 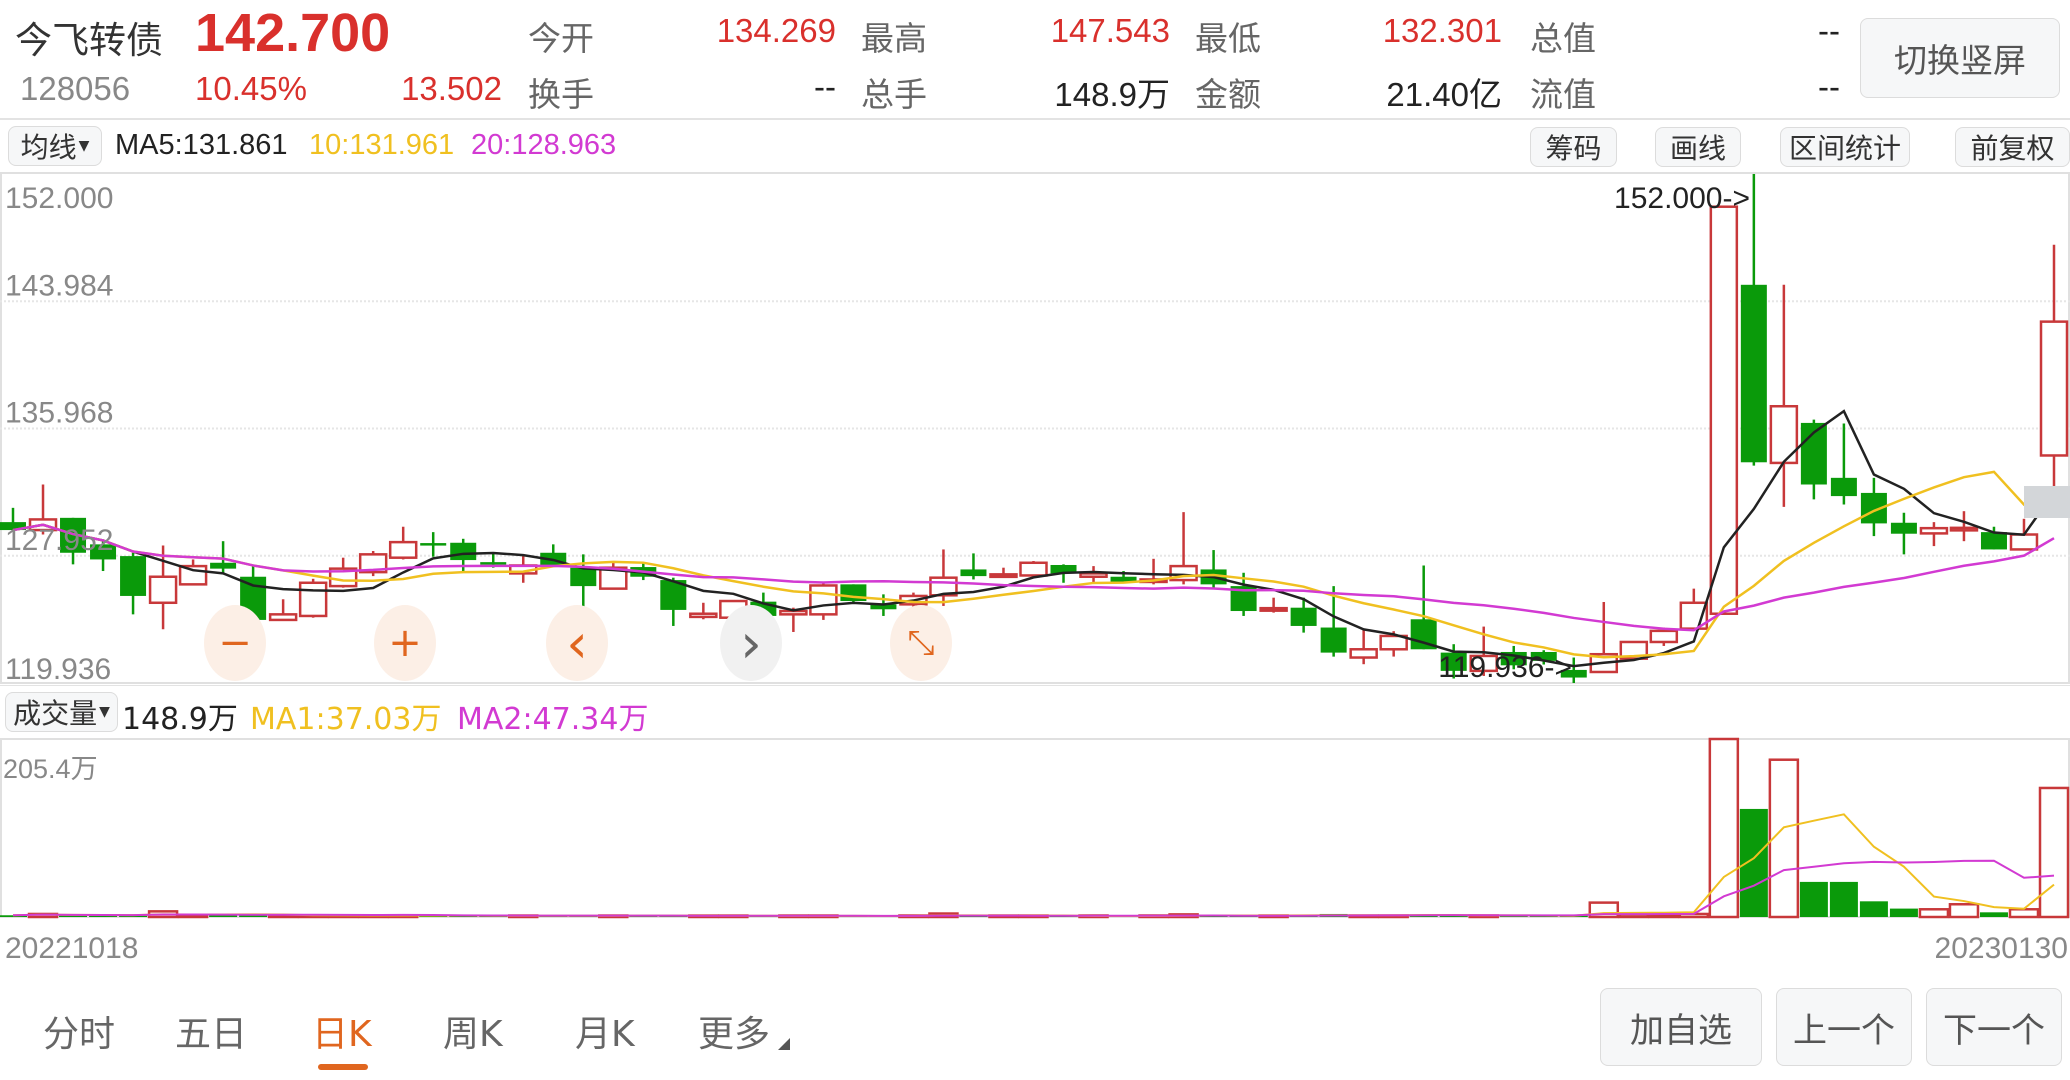 What do you see at coordinates (1698, 147) in the screenshot?
I see `draw-line-button: 画线` at bounding box center [1698, 147].